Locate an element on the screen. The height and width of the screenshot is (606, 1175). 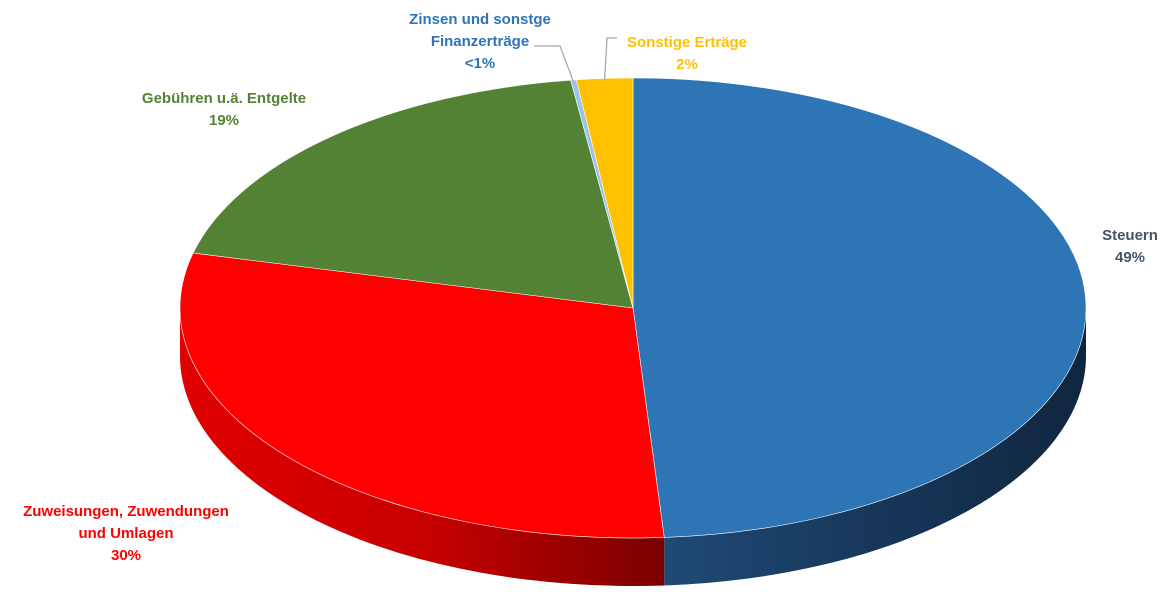
data-label-sonstige-ertr-ge: Sonstige Erträge 2% is located at coordinates (687, 53).